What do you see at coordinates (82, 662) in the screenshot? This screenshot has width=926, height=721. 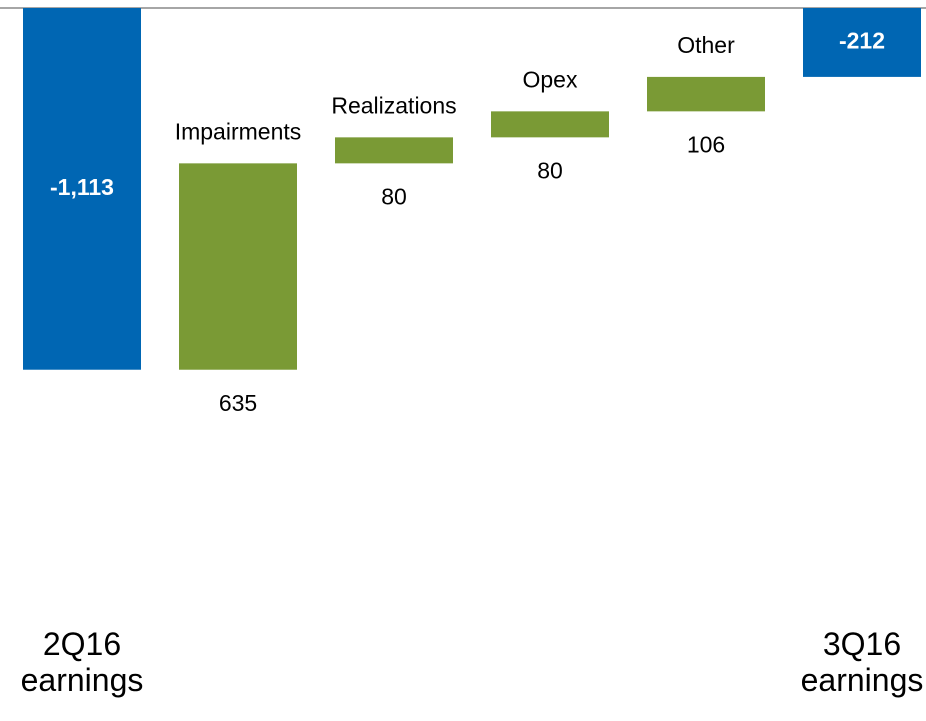 I see `category-label: 2Q16 earnings` at bounding box center [82, 662].